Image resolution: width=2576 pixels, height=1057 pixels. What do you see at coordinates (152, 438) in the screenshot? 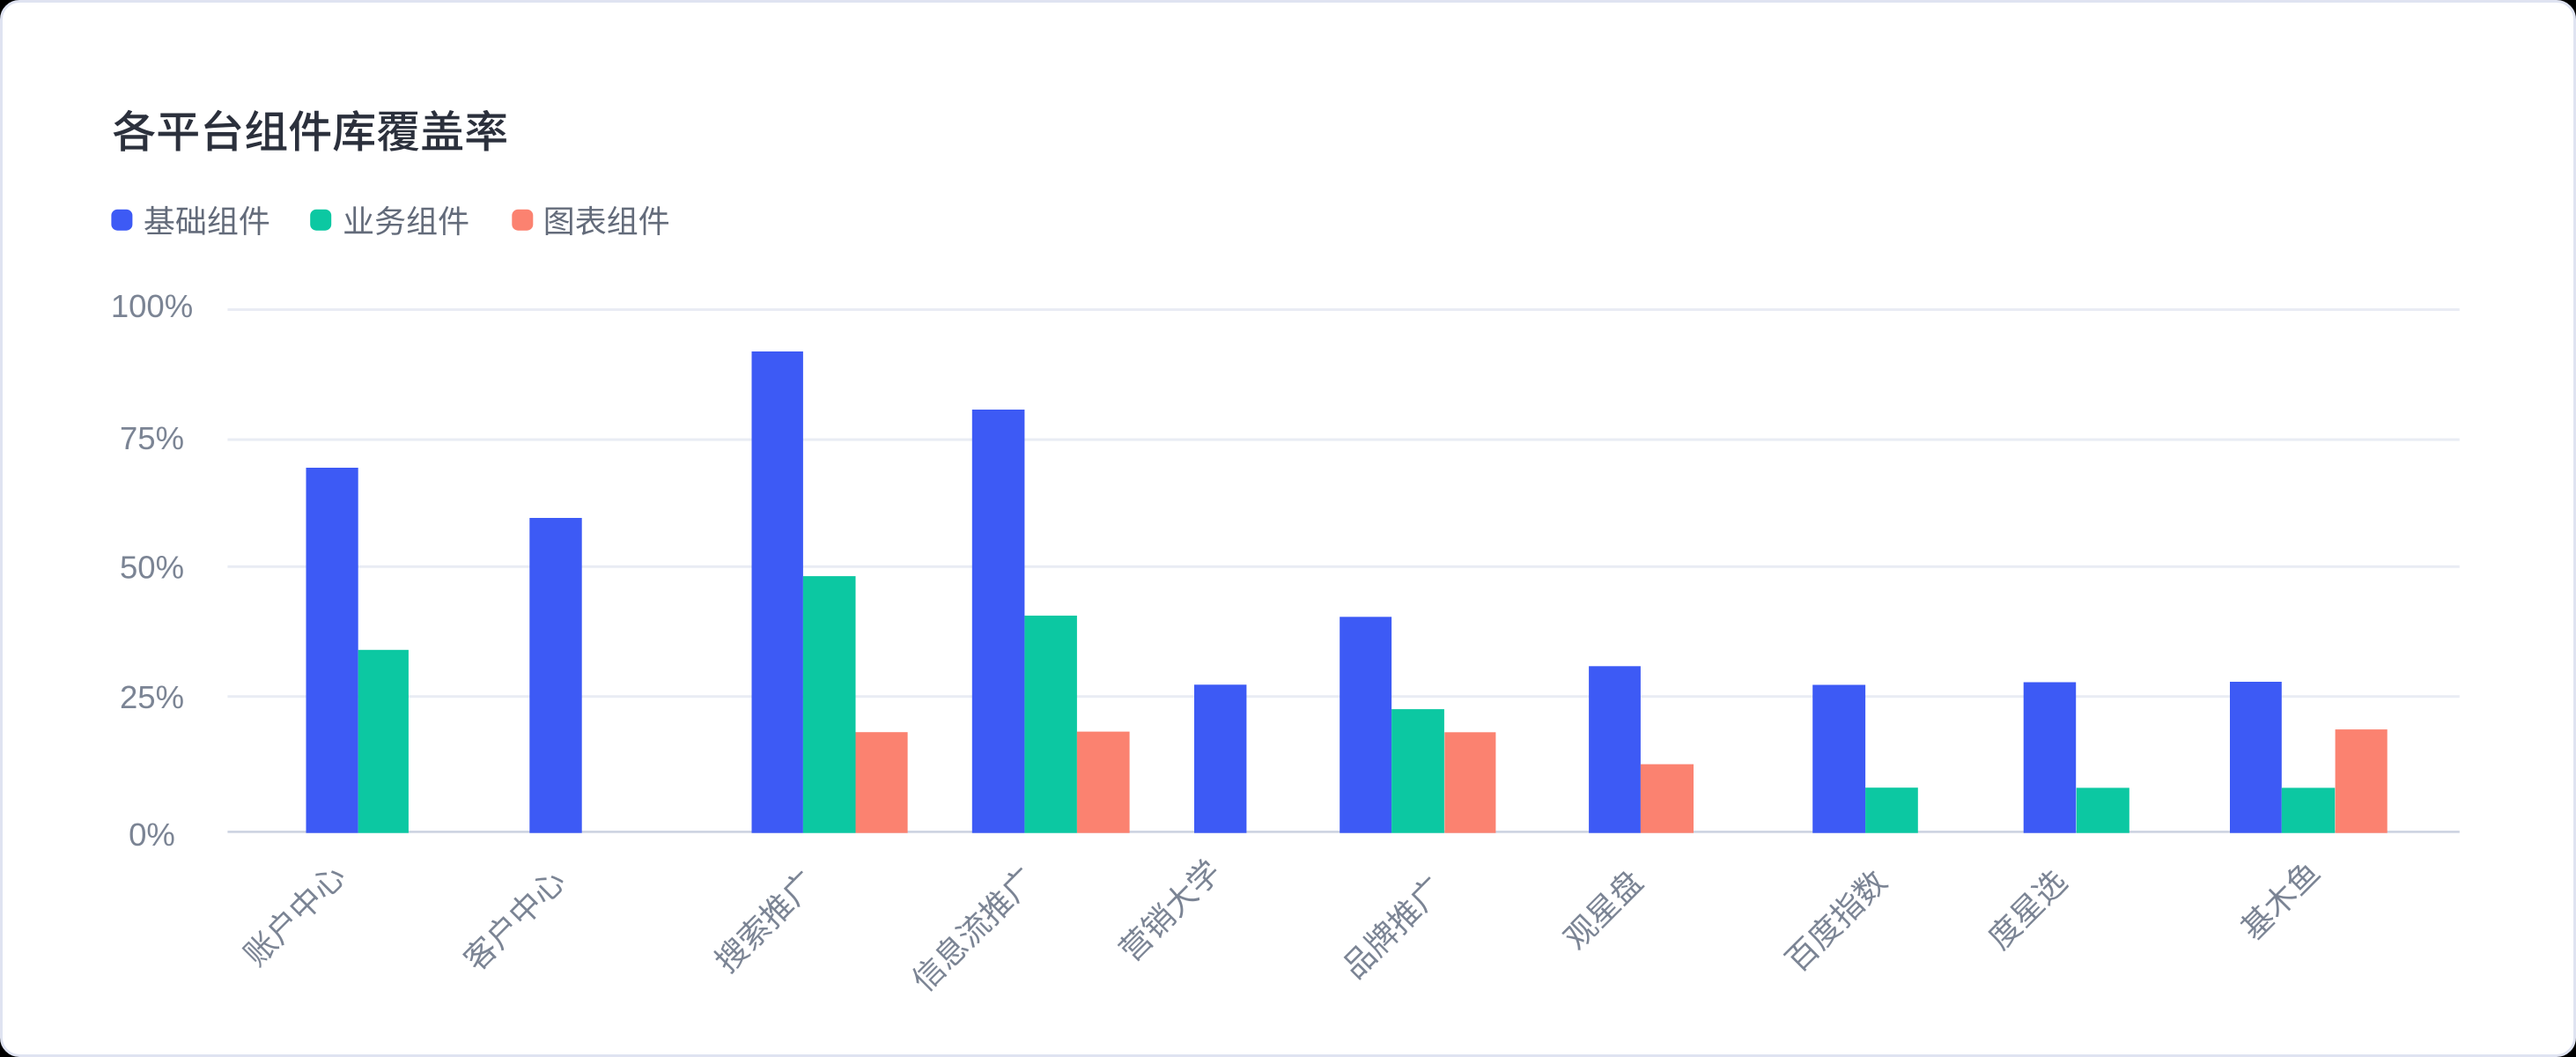
I see `svg-text: 75%` at bounding box center [152, 438].